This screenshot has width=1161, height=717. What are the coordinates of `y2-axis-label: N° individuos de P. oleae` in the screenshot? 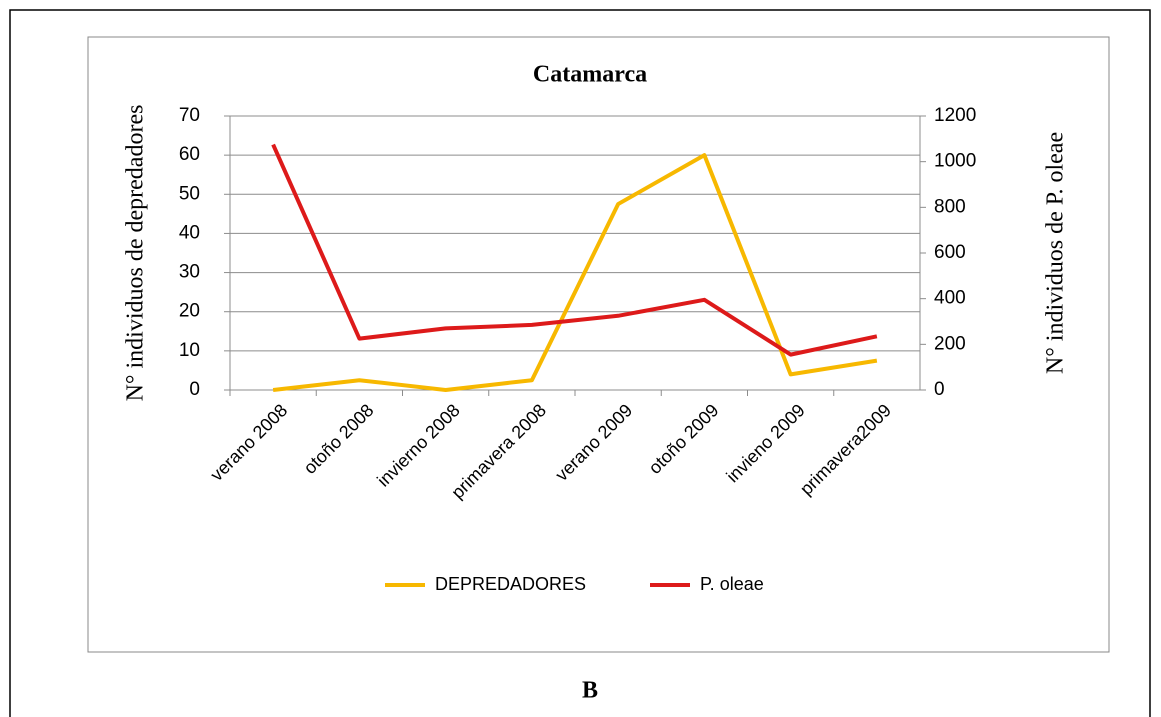 It's located at (1056, 253).